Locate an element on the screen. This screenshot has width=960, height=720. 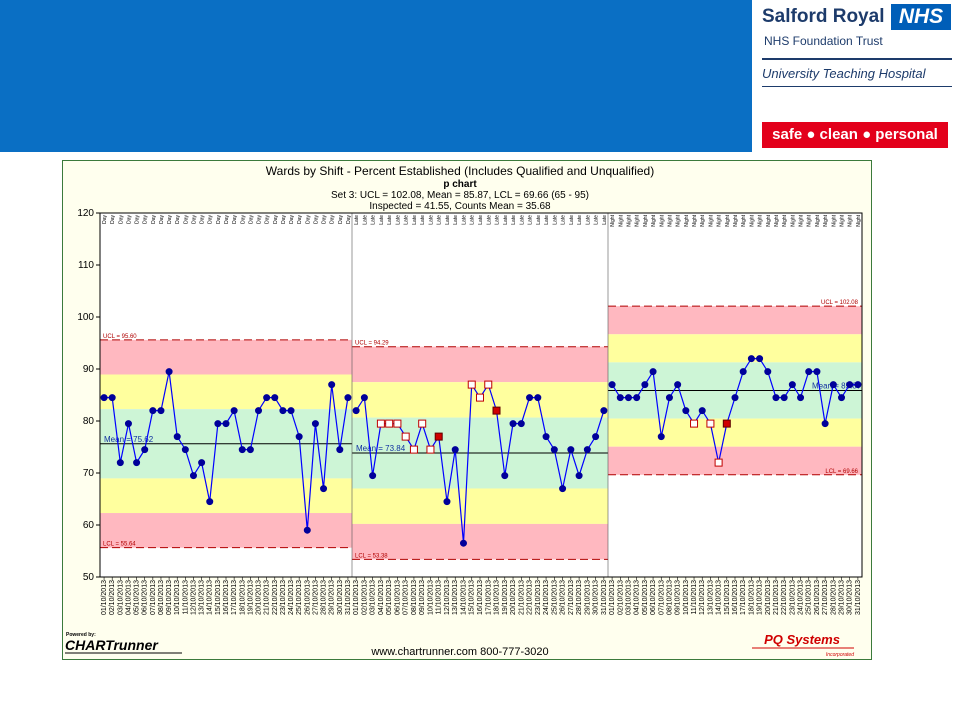
date-tick-label: 29/10/2013 is located at coordinates (587, 597).